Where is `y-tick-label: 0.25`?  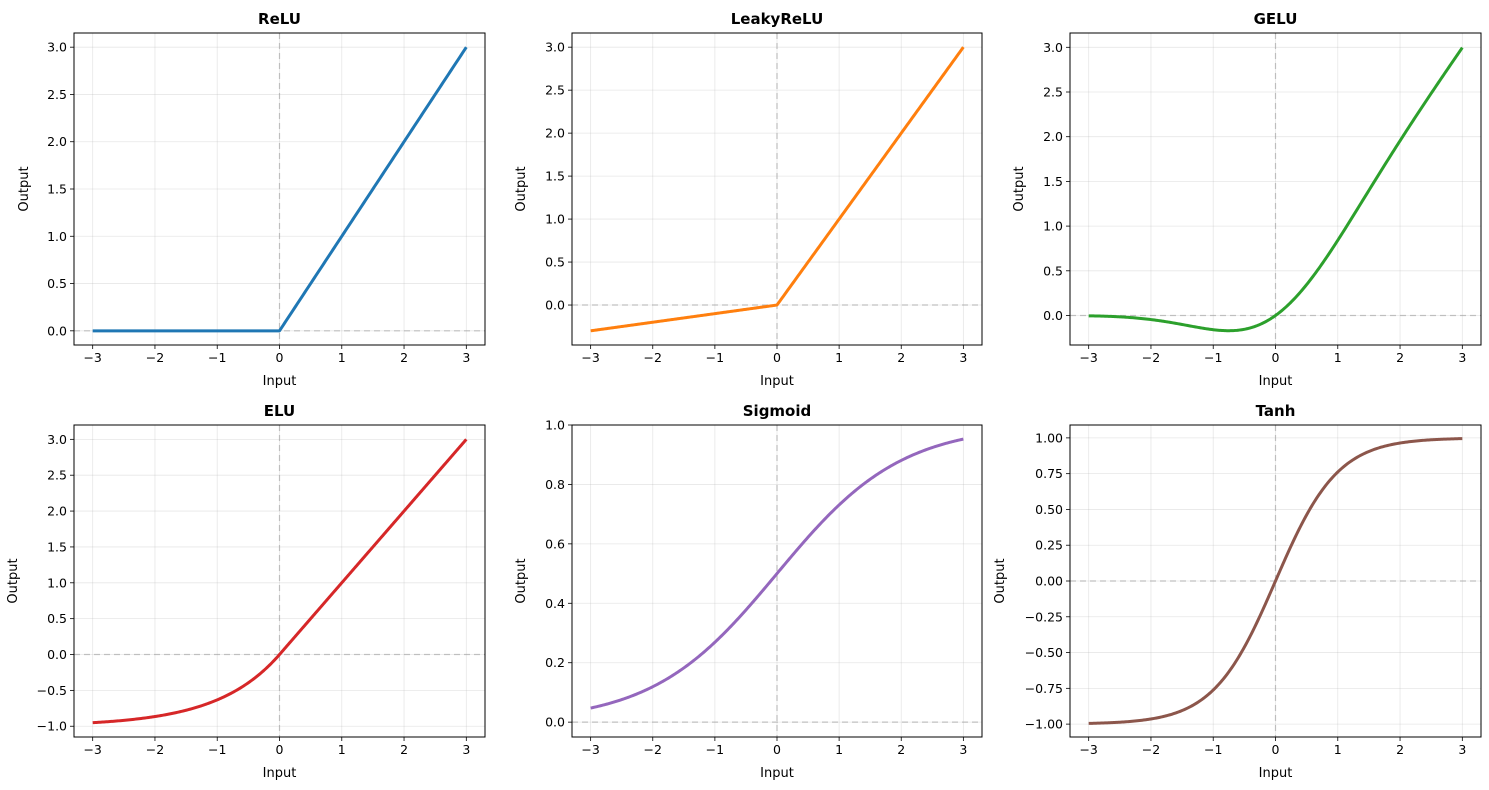 y-tick-label: 0.25 is located at coordinates (1049, 545).